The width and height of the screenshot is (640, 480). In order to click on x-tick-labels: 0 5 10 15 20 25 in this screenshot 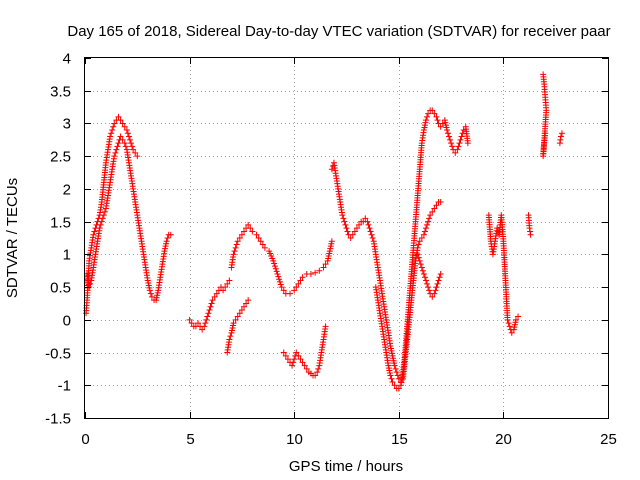, I will do `click(349, 439)`.